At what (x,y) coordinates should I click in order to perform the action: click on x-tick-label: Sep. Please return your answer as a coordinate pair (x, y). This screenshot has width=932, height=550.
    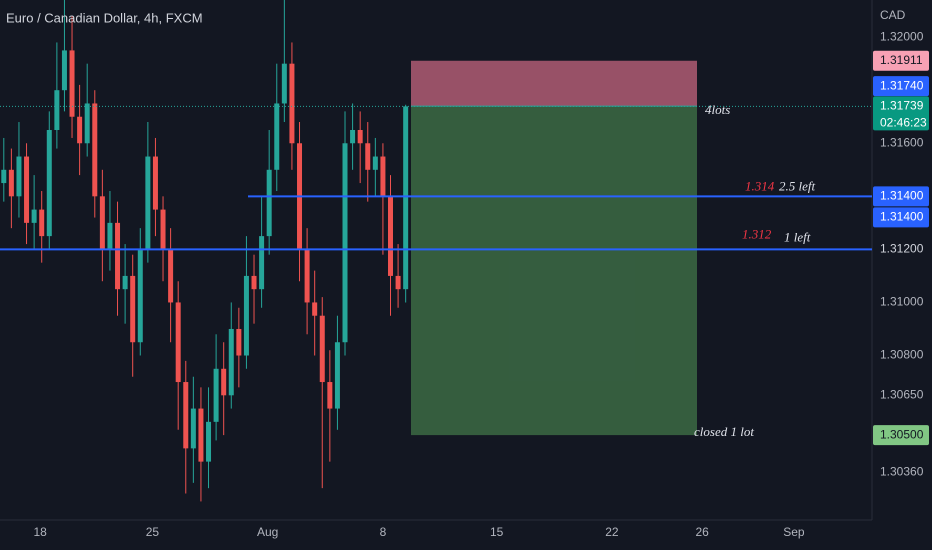
    Looking at the image, I should click on (794, 532).